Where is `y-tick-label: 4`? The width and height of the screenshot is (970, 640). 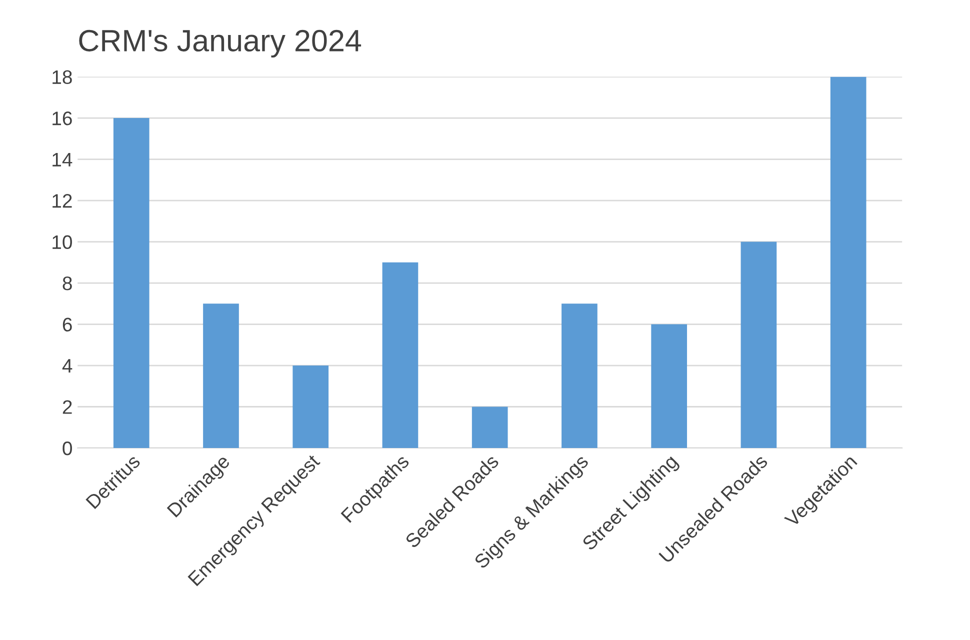 y-tick-label: 4 is located at coordinates (67, 366).